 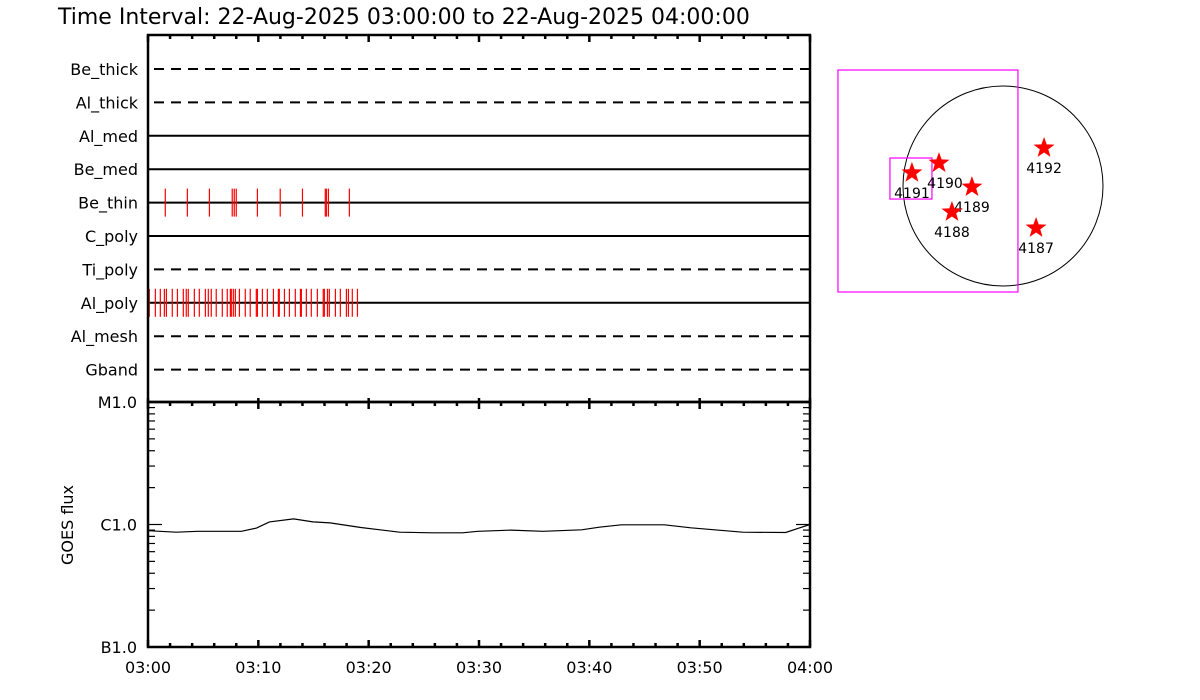 I want to click on solar-limb, so click(x=1003, y=186).